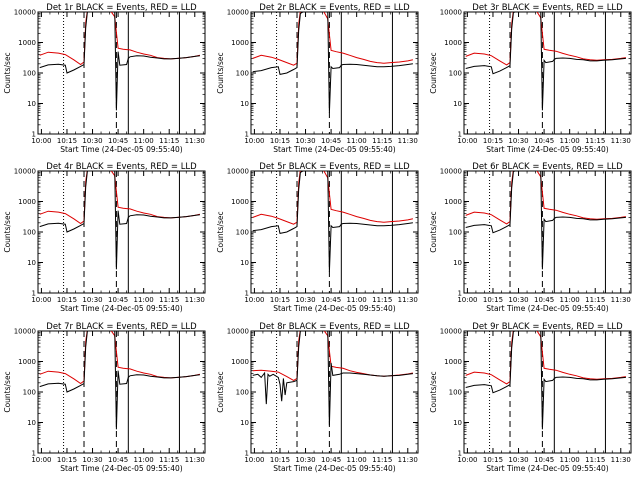 The image size is (640, 480). I want to click on chart-title: Det 7r BLACK = Events, RED = LLD, so click(121, 327).